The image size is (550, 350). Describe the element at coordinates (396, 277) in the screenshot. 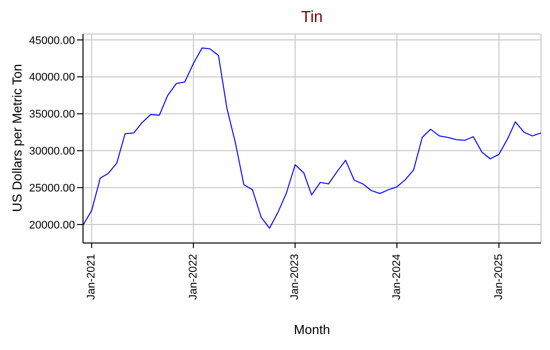

I see `x-tick-label: Jan-2024` at that location.